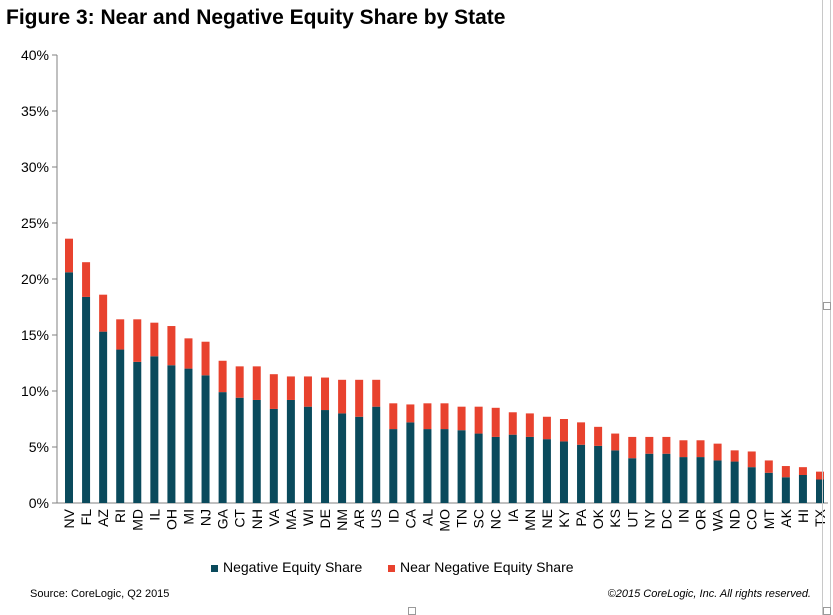 The image size is (833, 615). What do you see at coordinates (342, 396) in the screenshot?
I see `bar-near-negative-nm` at bounding box center [342, 396].